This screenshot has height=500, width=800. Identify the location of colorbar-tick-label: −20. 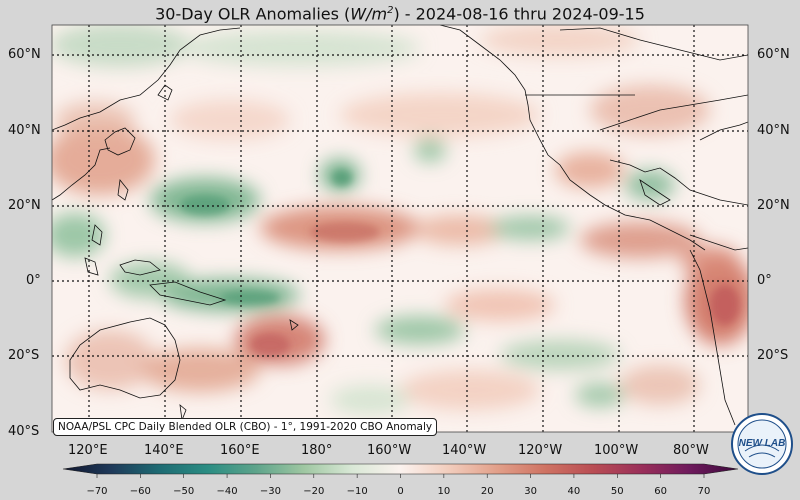
(313, 491).